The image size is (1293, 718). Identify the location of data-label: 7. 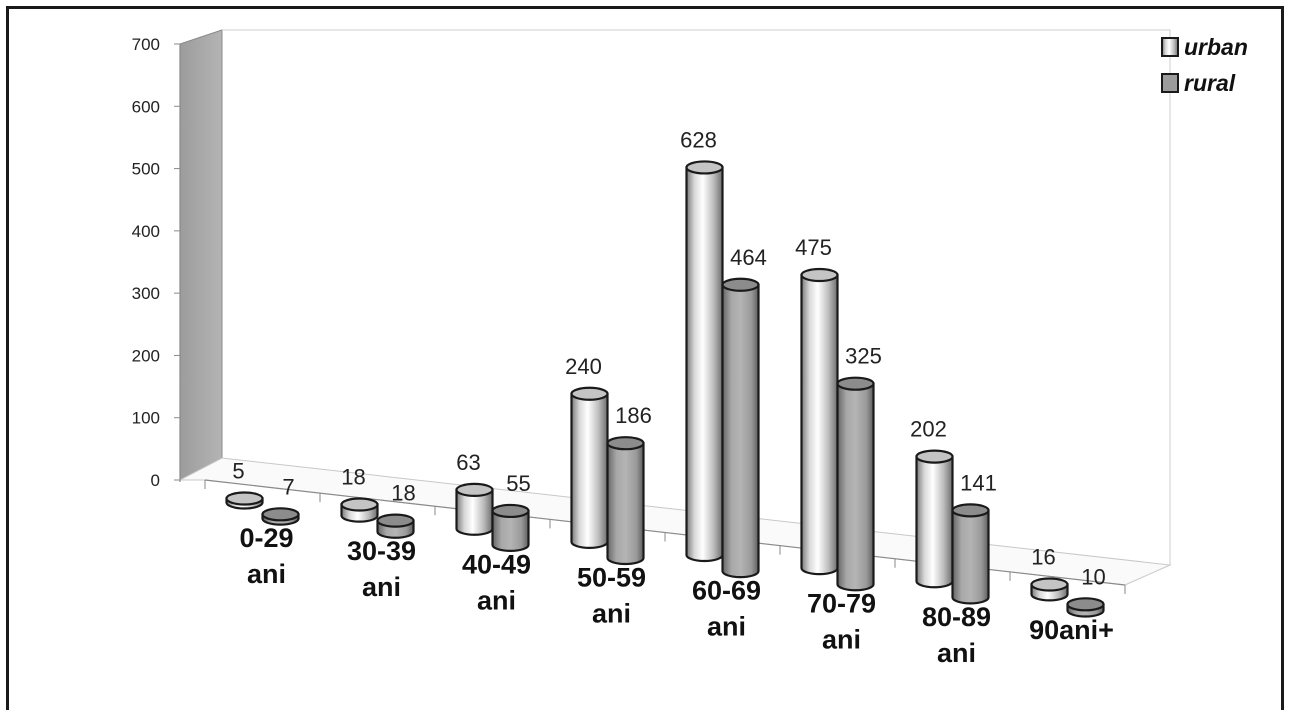
(288, 486).